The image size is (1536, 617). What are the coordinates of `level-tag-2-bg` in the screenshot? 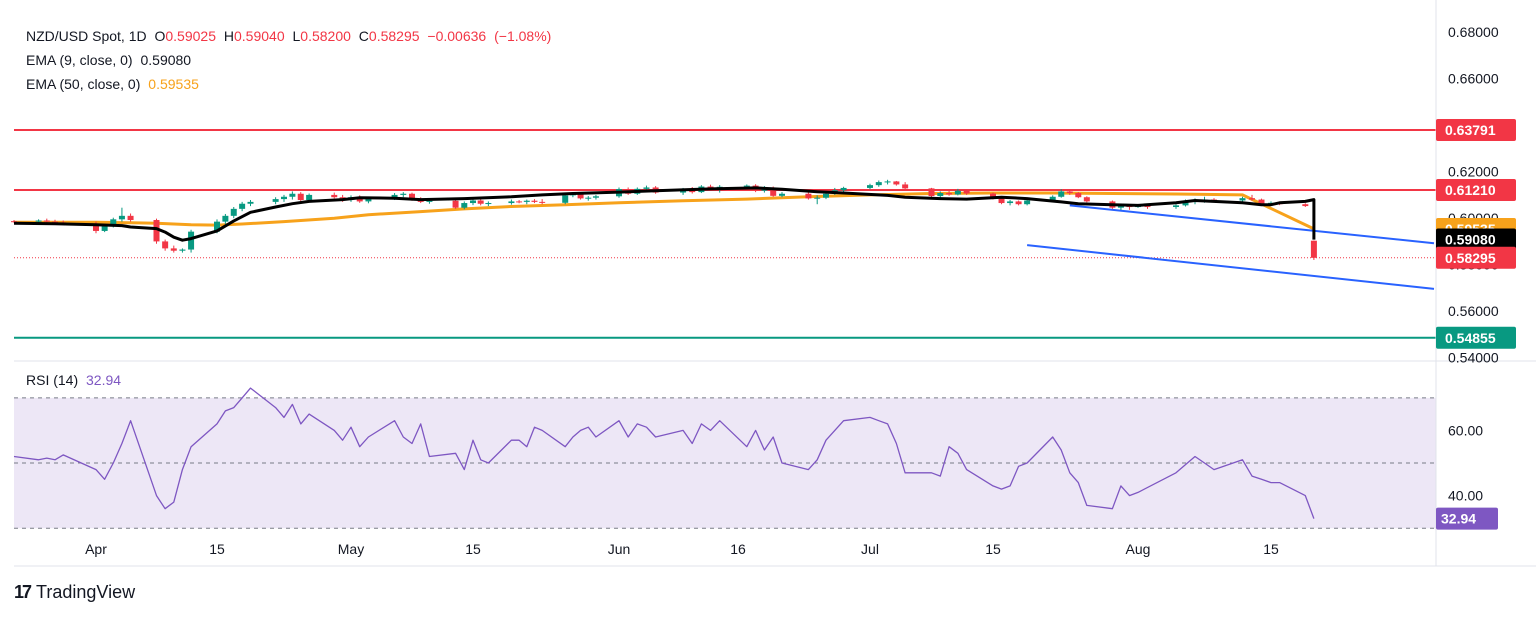 It's located at (1476, 337).